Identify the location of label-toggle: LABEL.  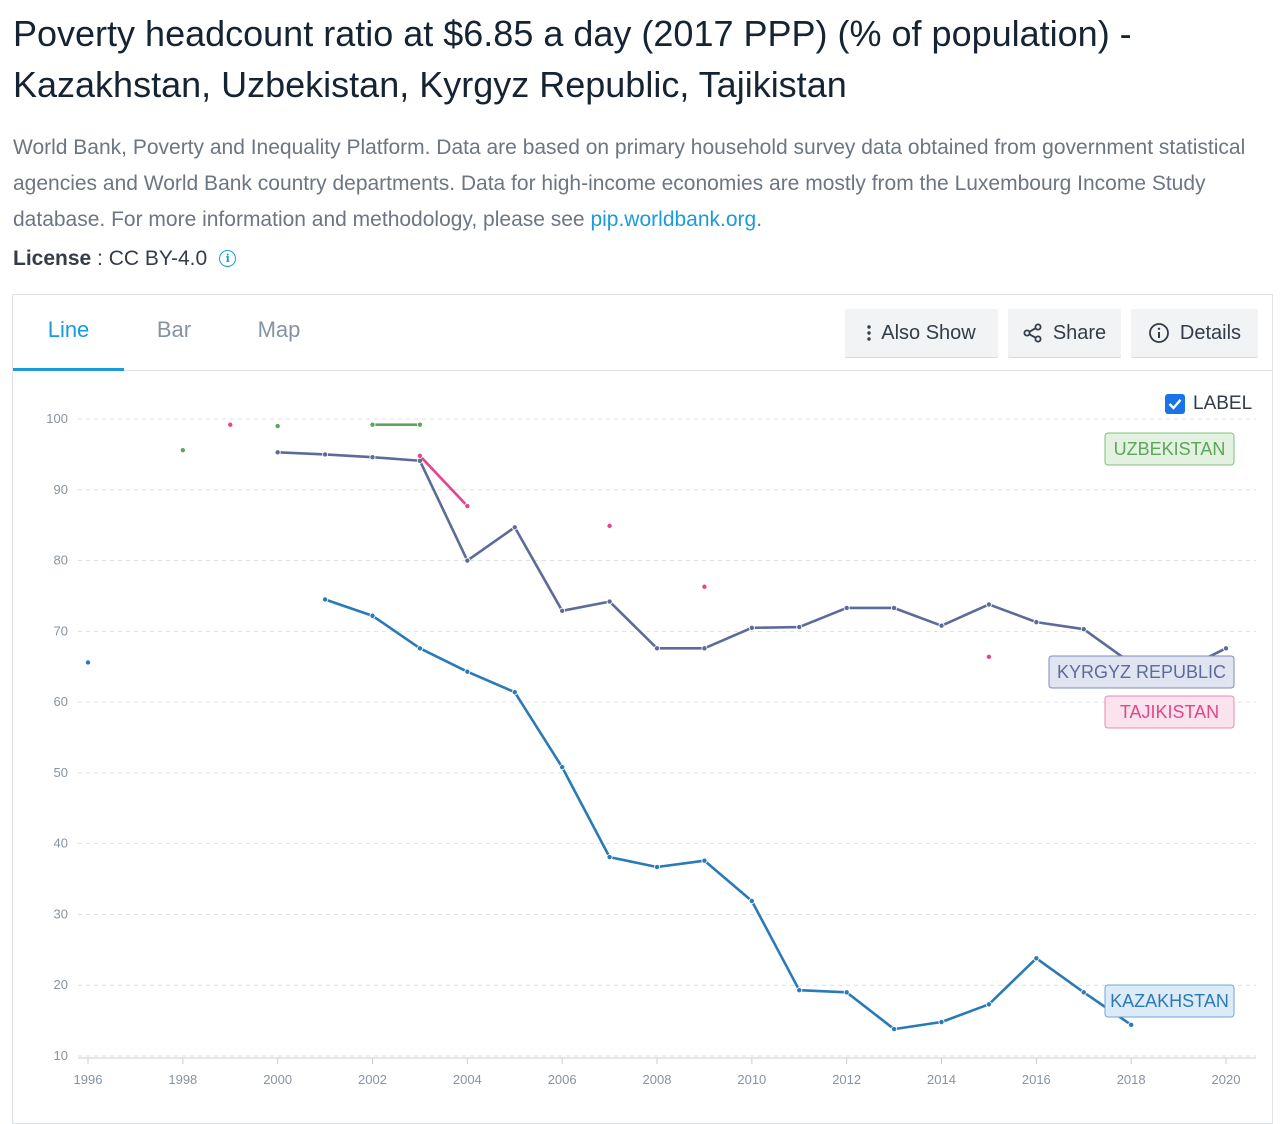
(1208, 404).